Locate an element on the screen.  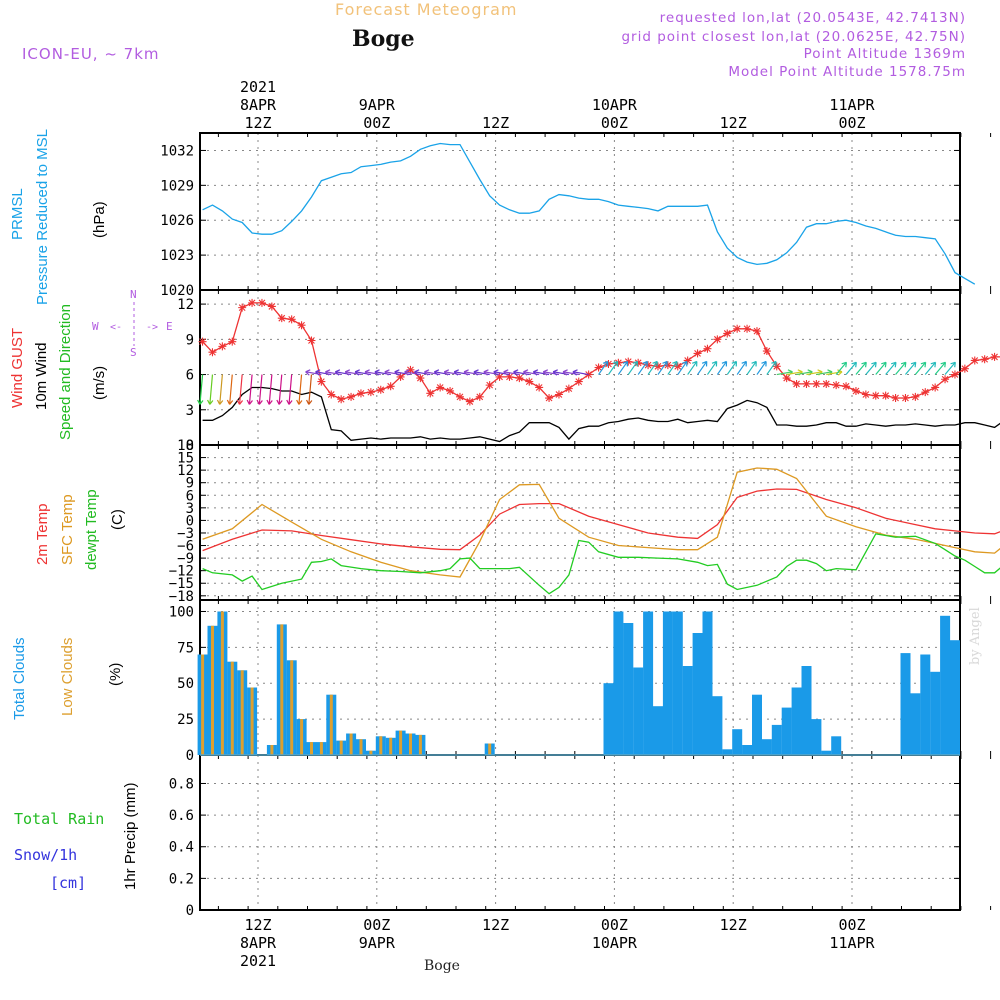
y-tick-label: 25 is located at coordinates (185, 720).